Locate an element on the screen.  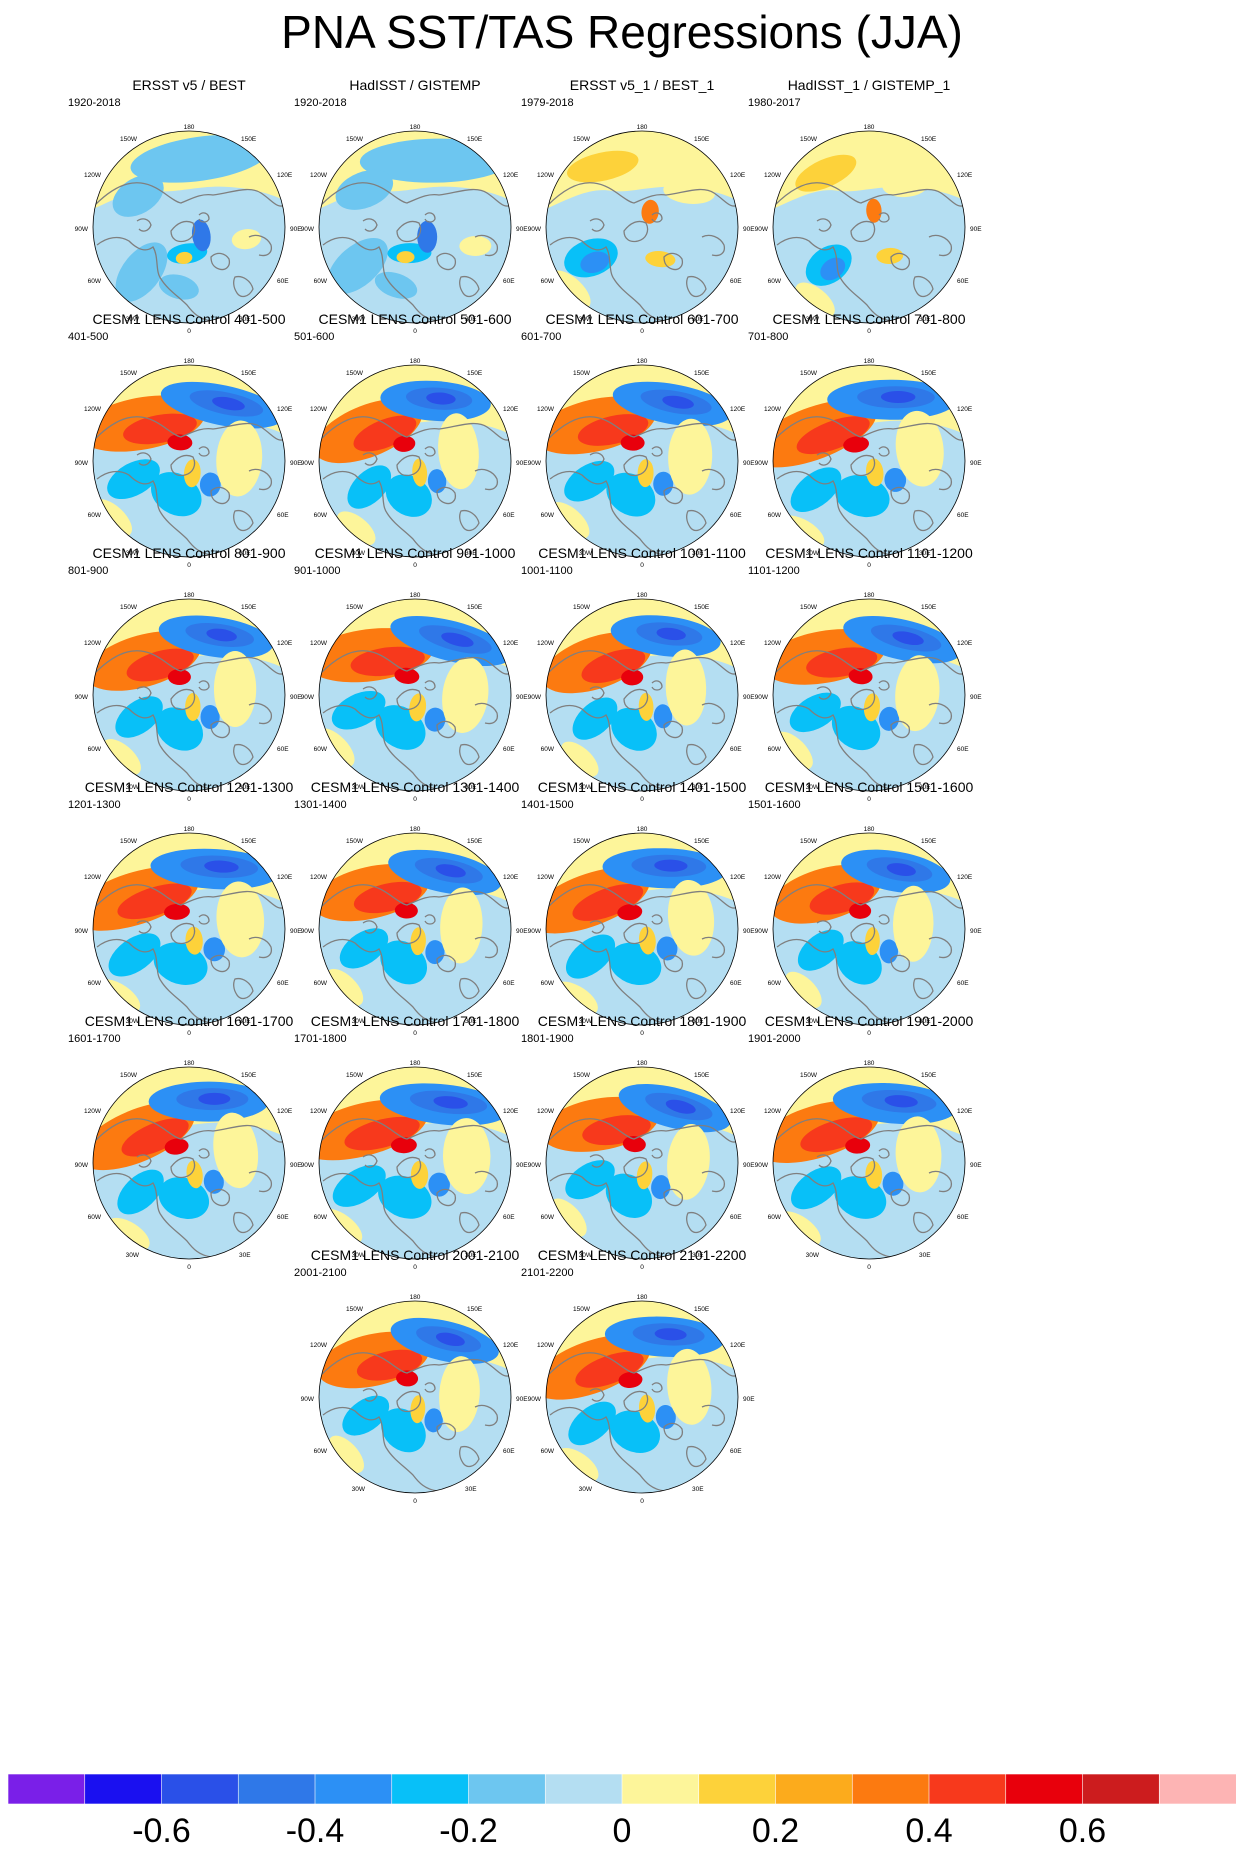
panel-period: 1601-1700 is located at coordinates (94, 1039).